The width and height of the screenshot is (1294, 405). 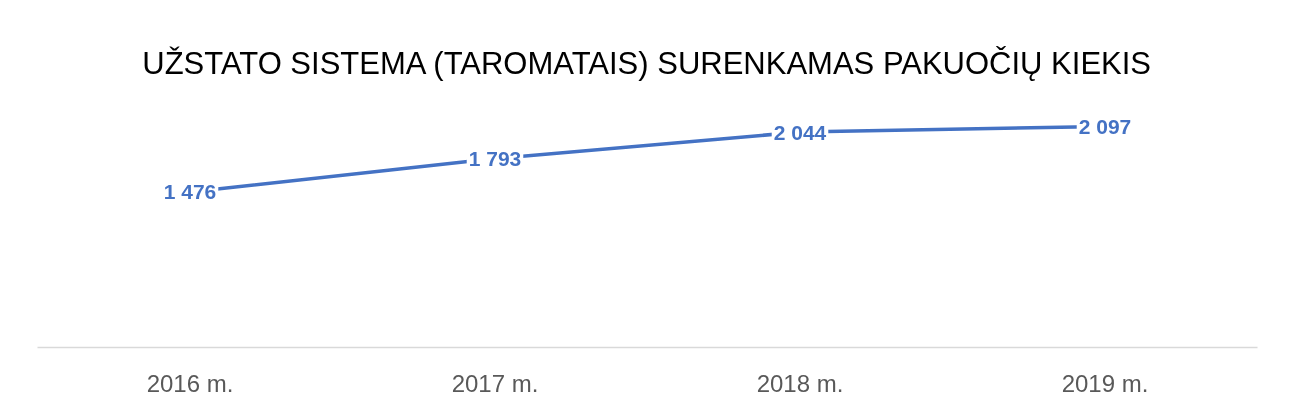 What do you see at coordinates (190, 383) in the screenshot?
I see `x-tick-label: 2016 m.` at bounding box center [190, 383].